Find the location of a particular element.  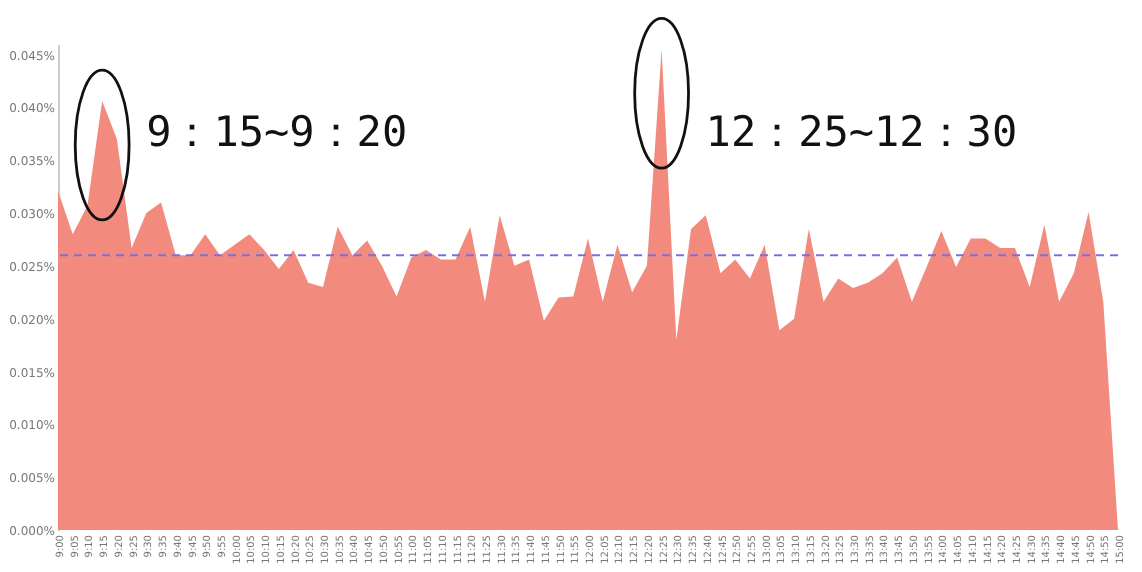

annotation: 12：25~12：30 is located at coordinates (861, 132).